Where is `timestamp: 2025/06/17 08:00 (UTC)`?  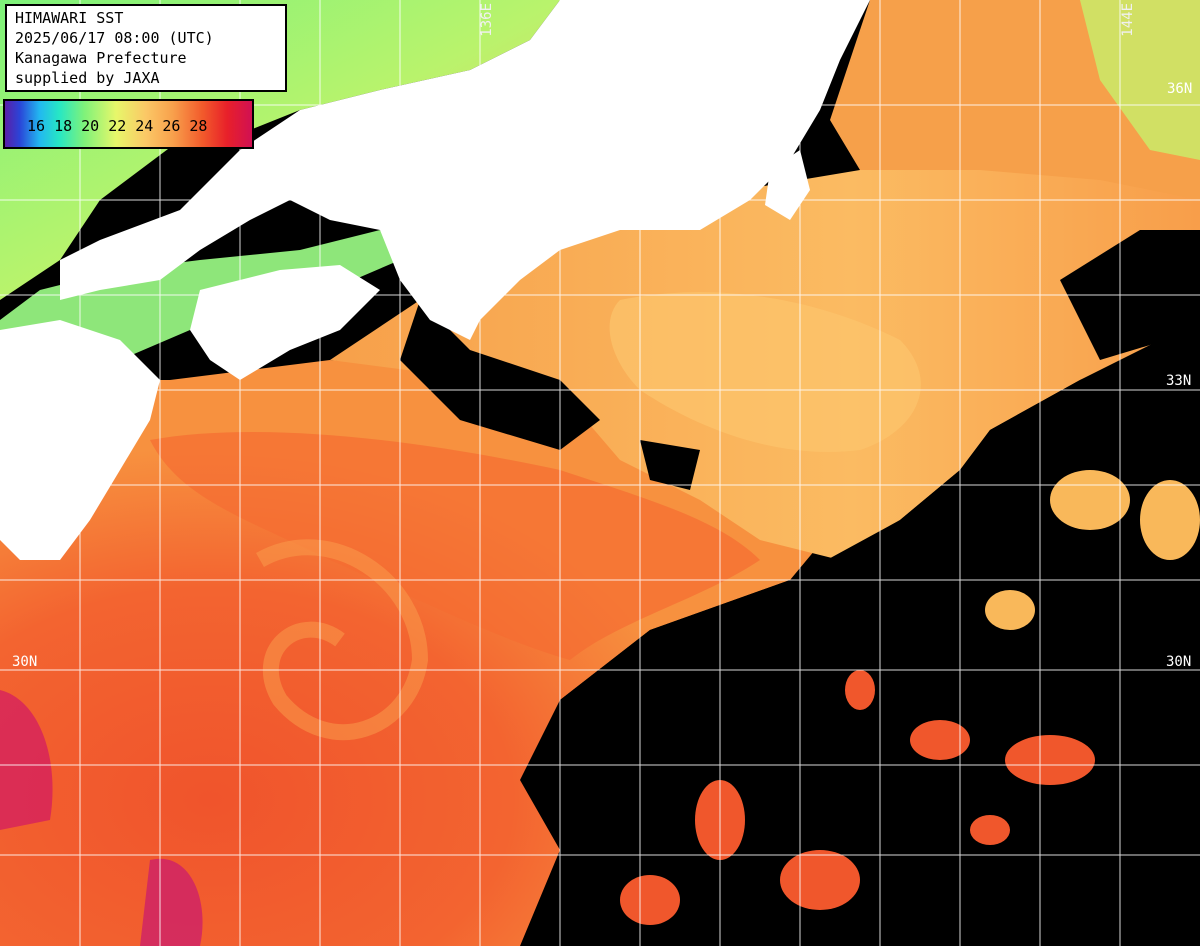 timestamp: 2025/06/17 08:00 (UTC) is located at coordinates (114, 38).